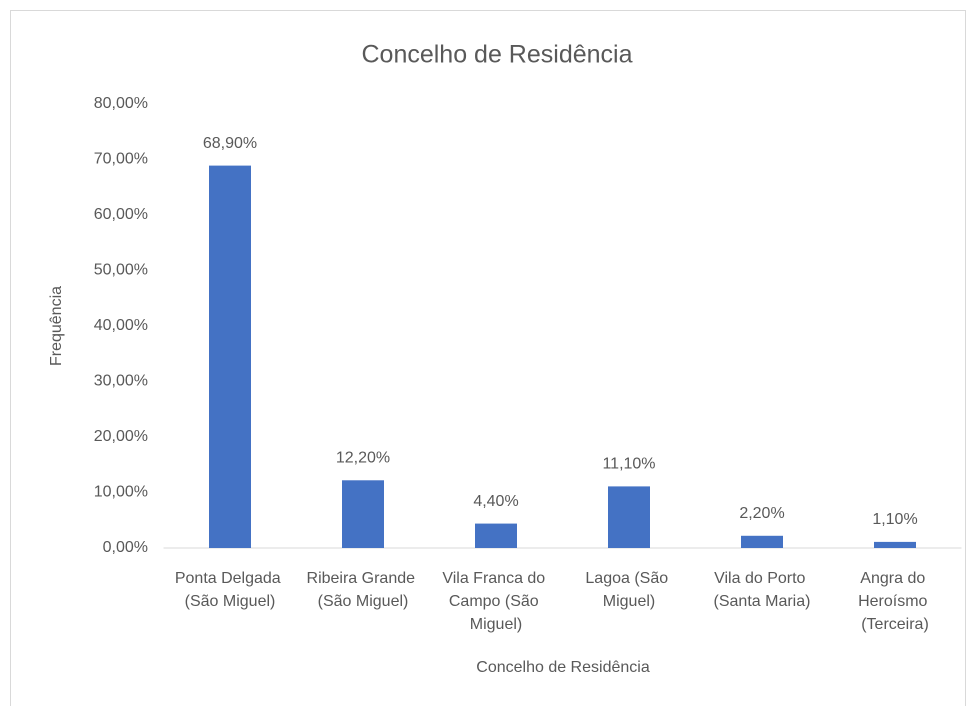  I want to click on y-tick-label: 10,00%, so click(121, 492).